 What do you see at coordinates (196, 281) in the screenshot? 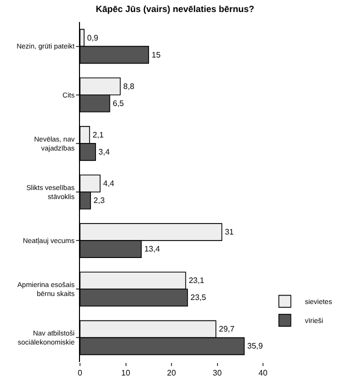
I see `data-label: 23,1` at bounding box center [196, 281].